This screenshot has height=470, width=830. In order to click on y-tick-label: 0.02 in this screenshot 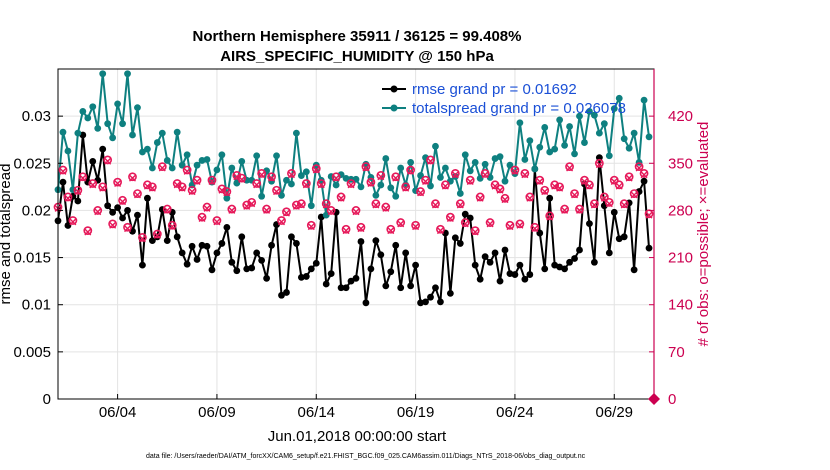, I will do `click(36, 210)`.